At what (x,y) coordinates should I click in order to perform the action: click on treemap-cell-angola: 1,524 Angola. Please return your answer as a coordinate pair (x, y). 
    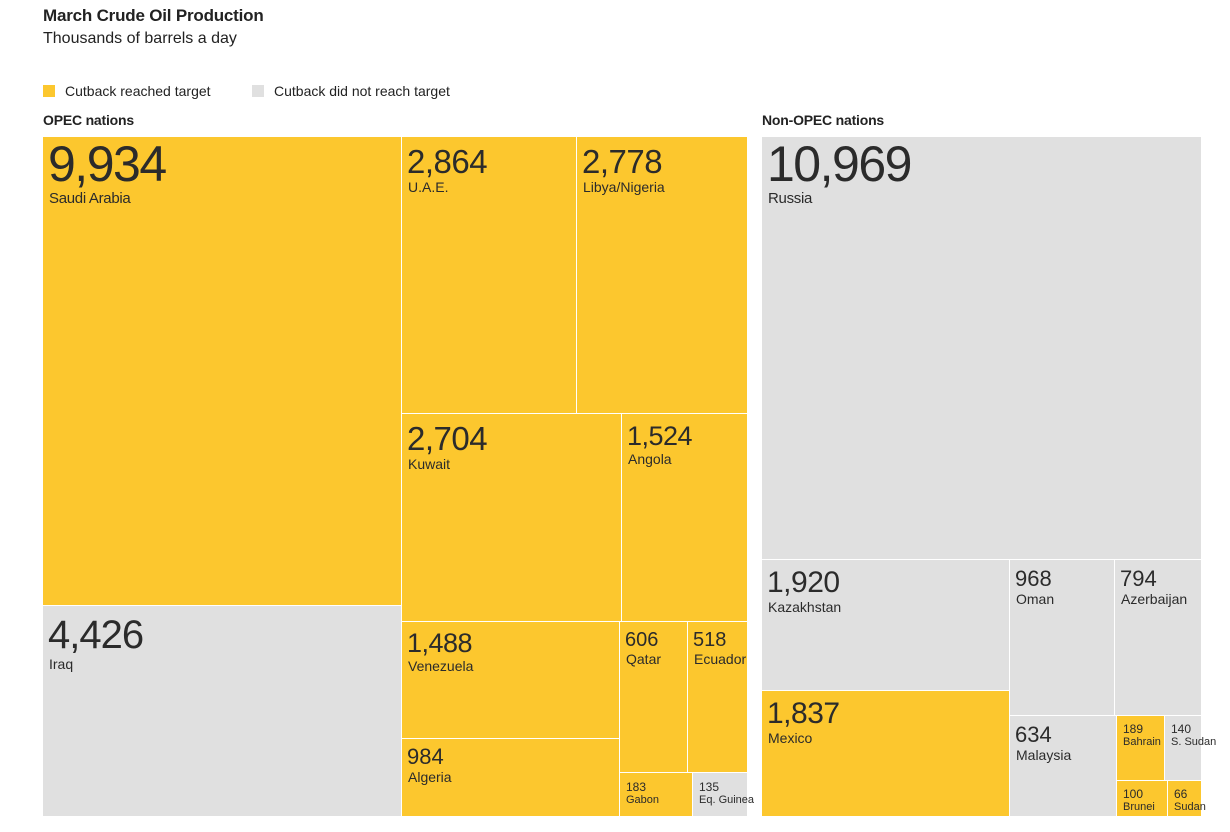
    Looking at the image, I should click on (684, 518).